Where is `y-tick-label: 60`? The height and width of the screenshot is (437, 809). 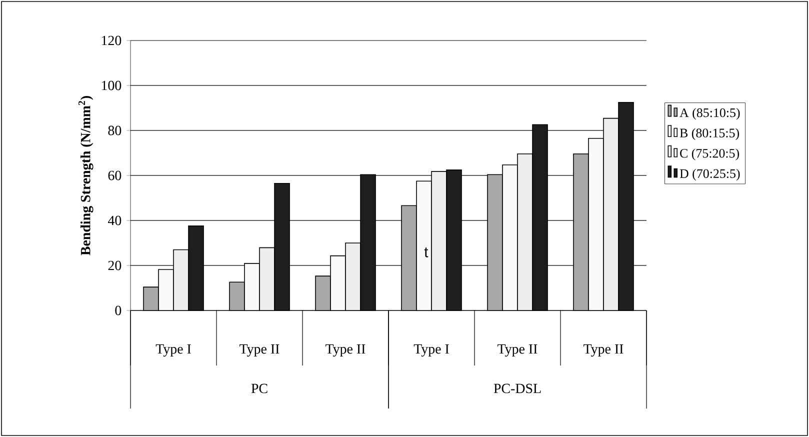
y-tick-label: 60 is located at coordinates (115, 175).